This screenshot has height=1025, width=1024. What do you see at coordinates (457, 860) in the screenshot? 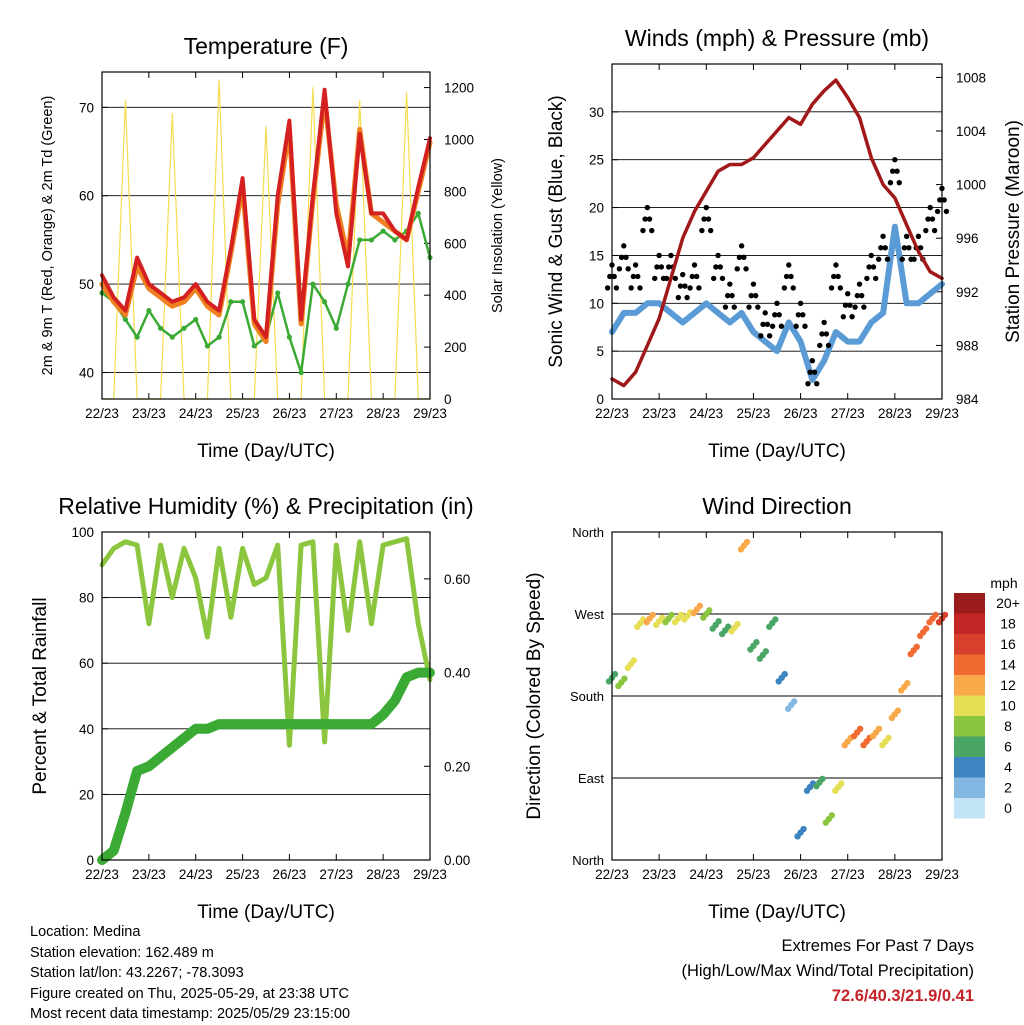
I see `y2-tick-label: 0.00` at bounding box center [457, 860].